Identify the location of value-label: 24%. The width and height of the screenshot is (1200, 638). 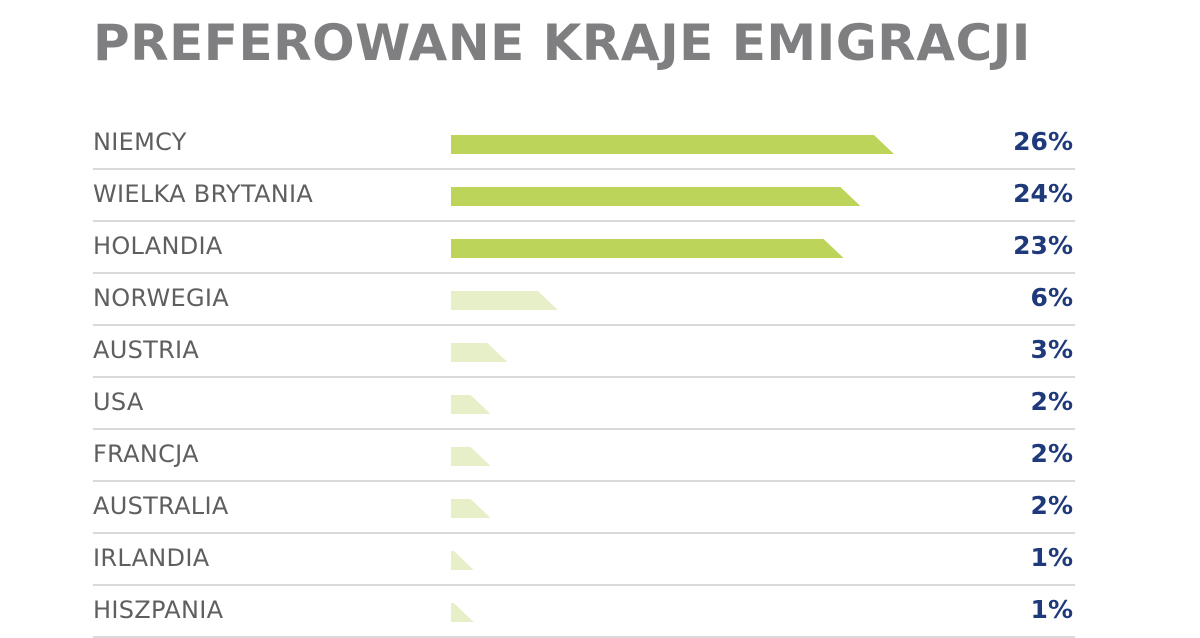
(1043, 193).